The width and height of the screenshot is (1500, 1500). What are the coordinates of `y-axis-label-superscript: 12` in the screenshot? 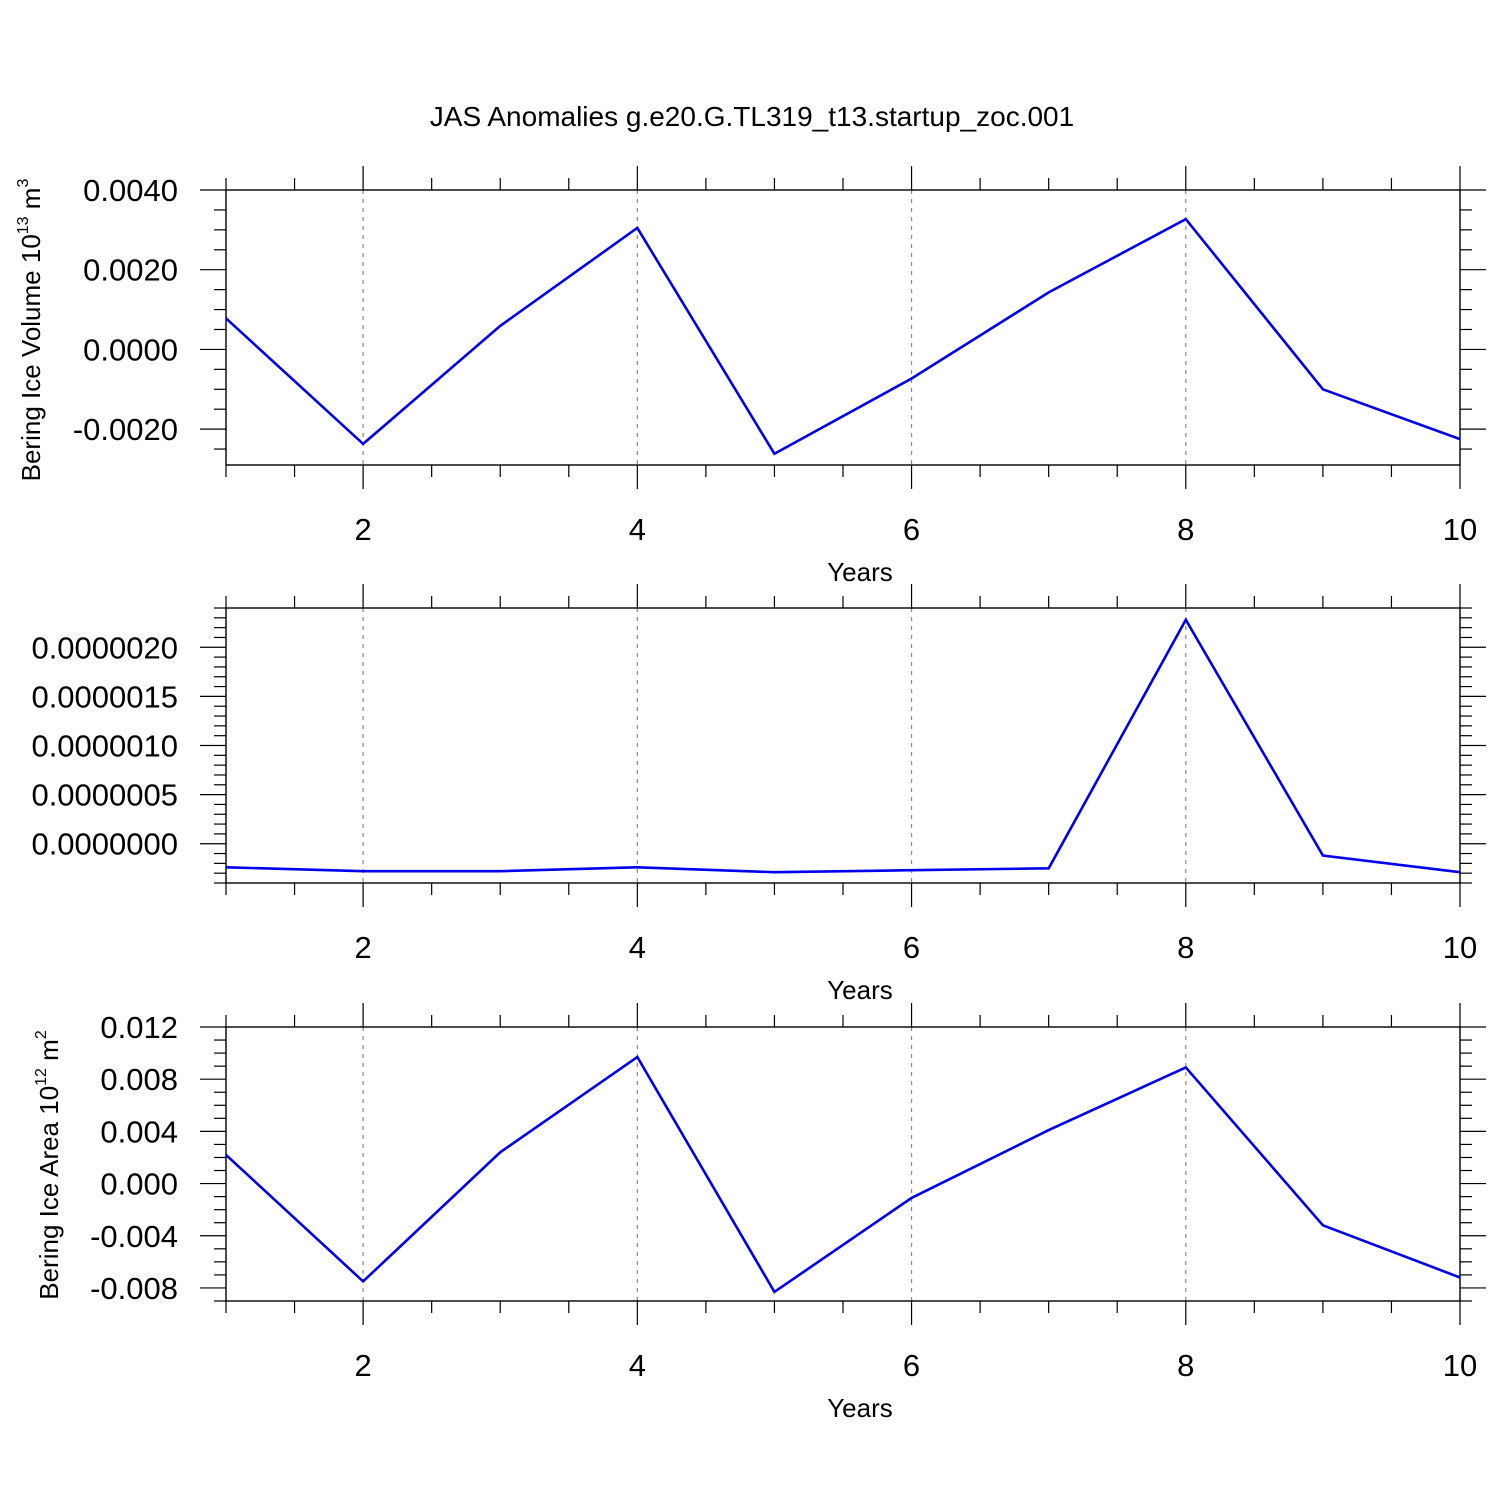 It's located at (41, 1077).